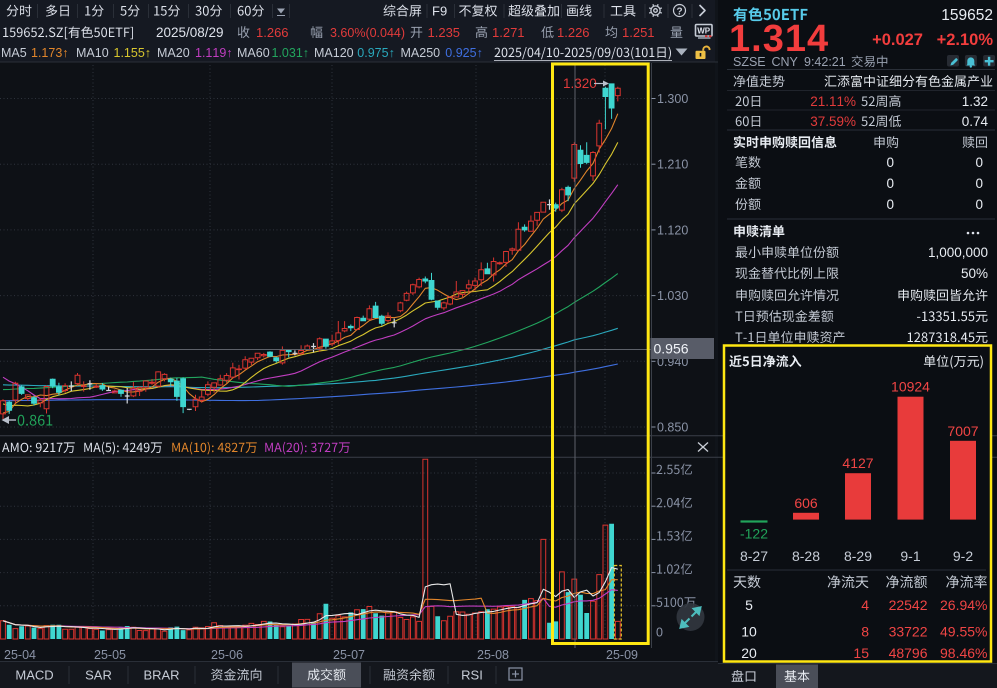  Describe the element at coordinates (910, 387) in the screenshot. I see `svg-text: 10924` at that location.